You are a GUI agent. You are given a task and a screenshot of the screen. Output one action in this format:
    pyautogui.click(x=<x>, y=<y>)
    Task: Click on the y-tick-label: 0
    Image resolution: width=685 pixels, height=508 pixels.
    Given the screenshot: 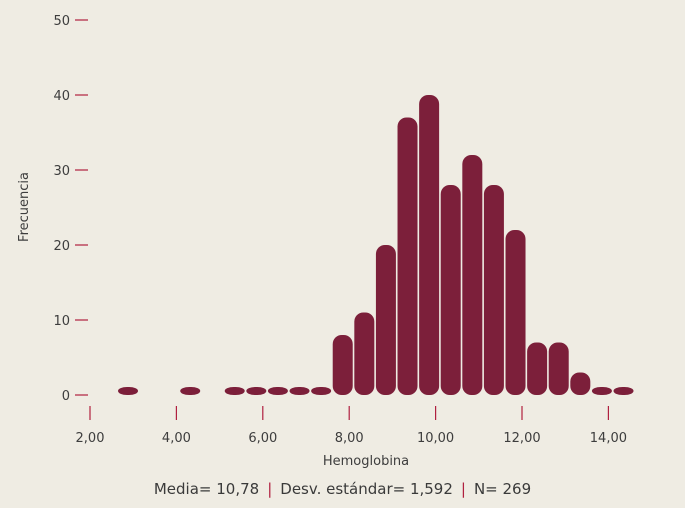 What is the action you would take?
    pyautogui.click(x=66, y=396)
    